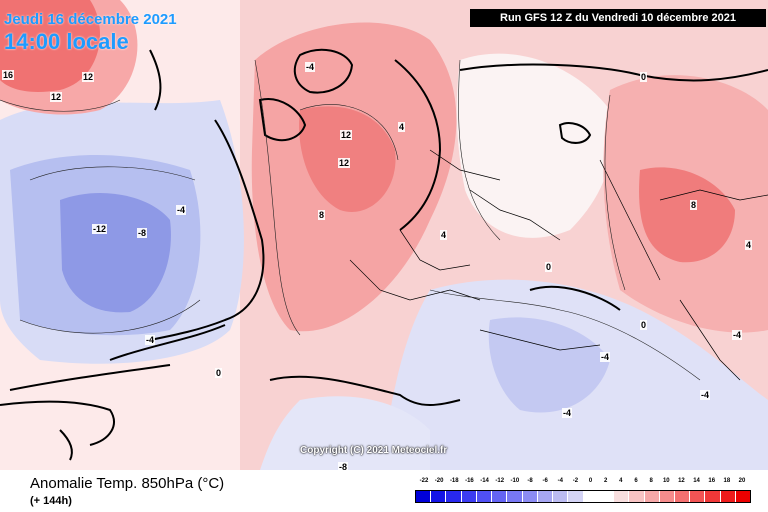 The image size is (768, 512). Describe the element at coordinates (644, 77) in the screenshot. I see `label-russia-0: 0` at that location.